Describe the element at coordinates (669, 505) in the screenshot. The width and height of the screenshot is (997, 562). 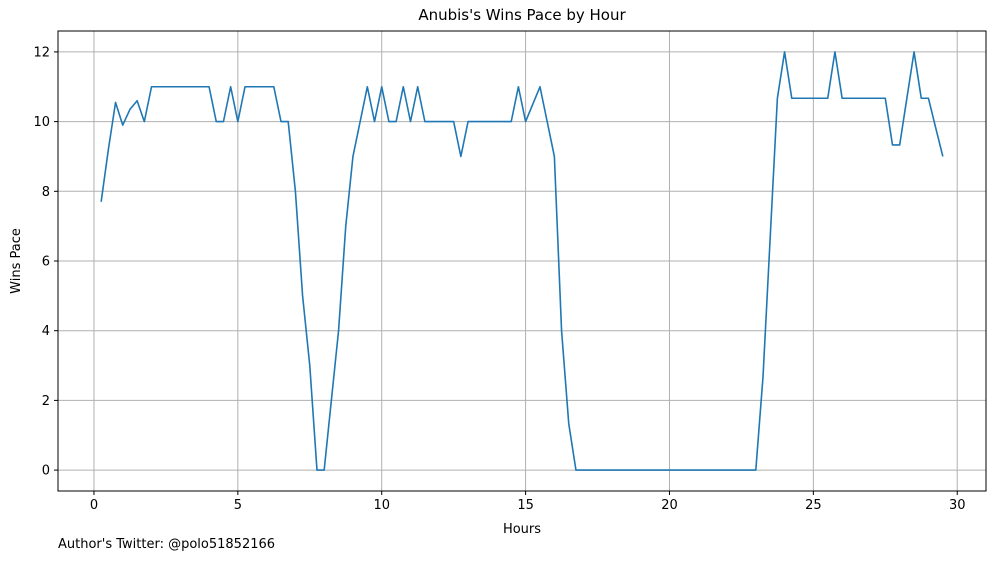
I see `x-tick-label: 20` at that location.